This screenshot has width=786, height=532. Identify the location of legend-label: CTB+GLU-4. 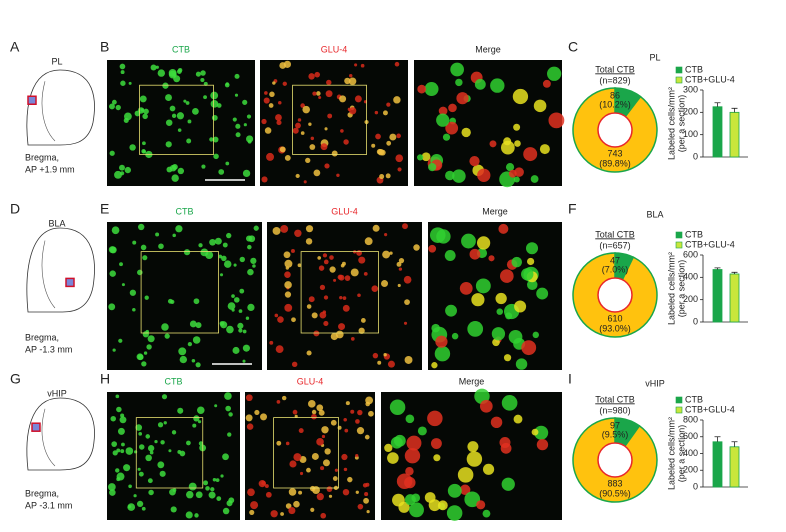
(710, 79).